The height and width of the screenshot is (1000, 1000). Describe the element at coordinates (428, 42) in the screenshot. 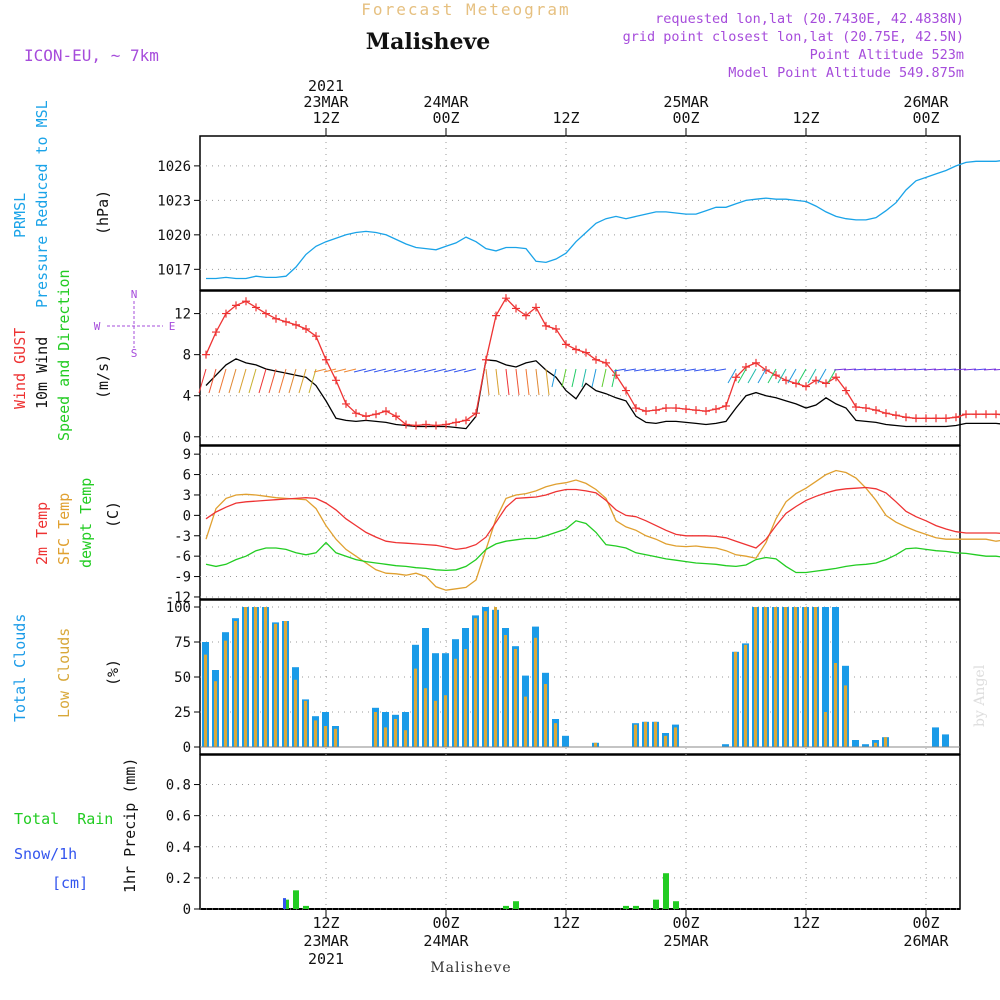

I see `location-title: Malisheve` at that location.